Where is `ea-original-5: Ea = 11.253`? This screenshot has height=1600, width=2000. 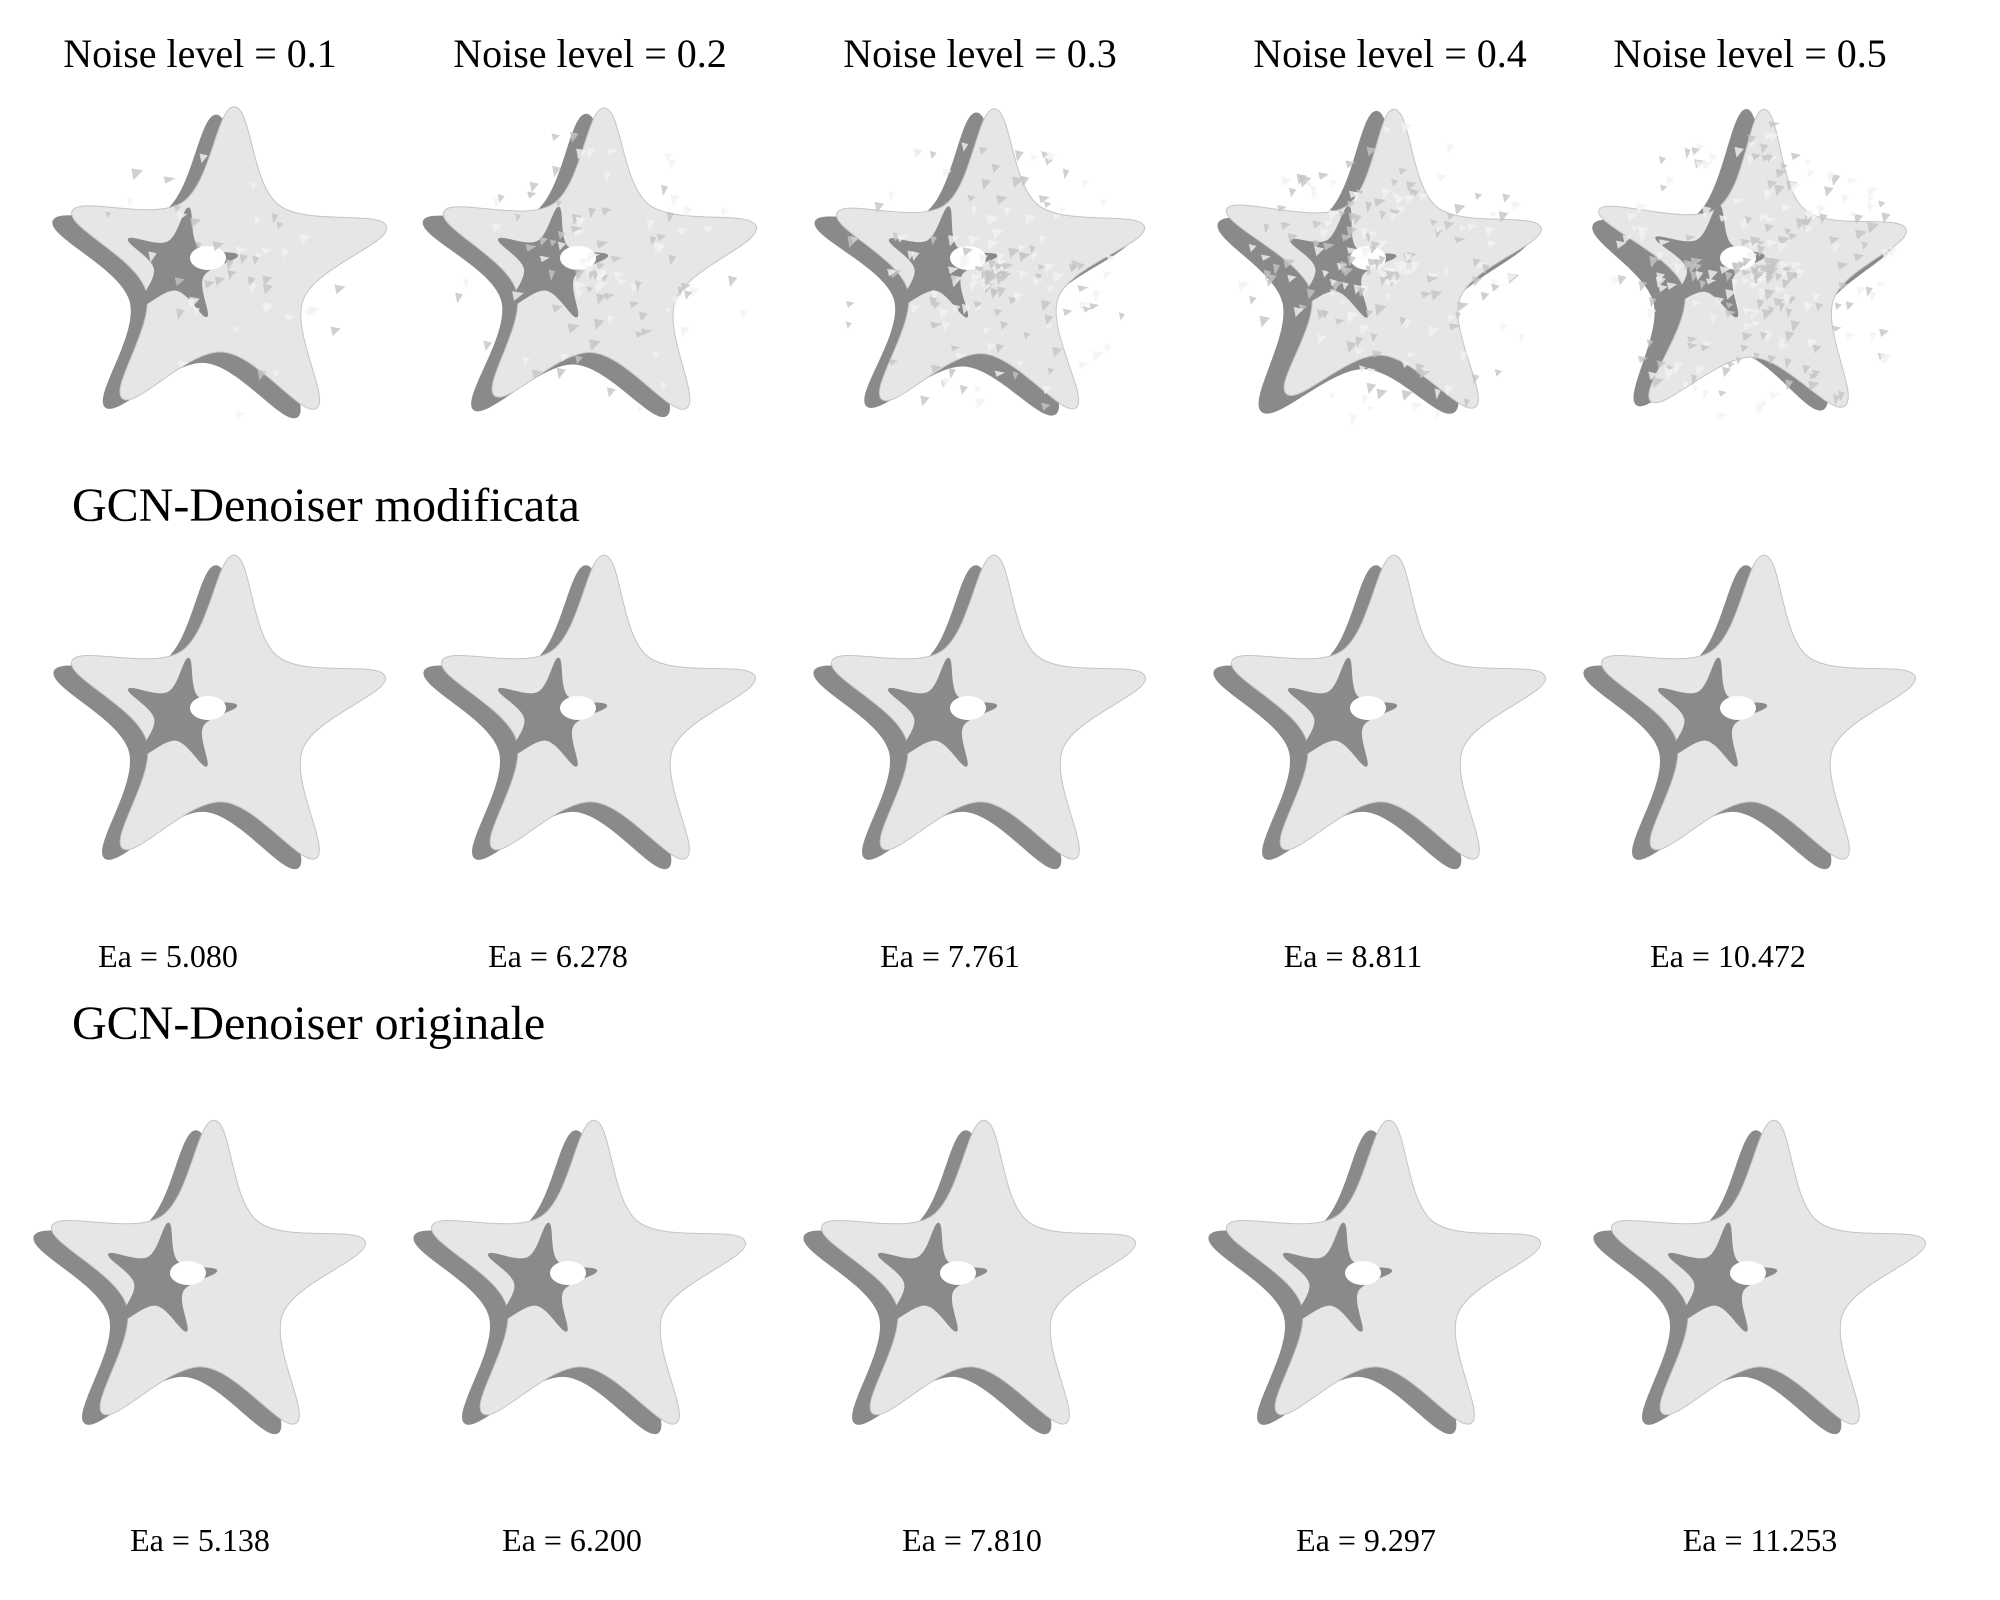
ea-original-5: Ea = 11.253 is located at coordinates (1760, 1540).